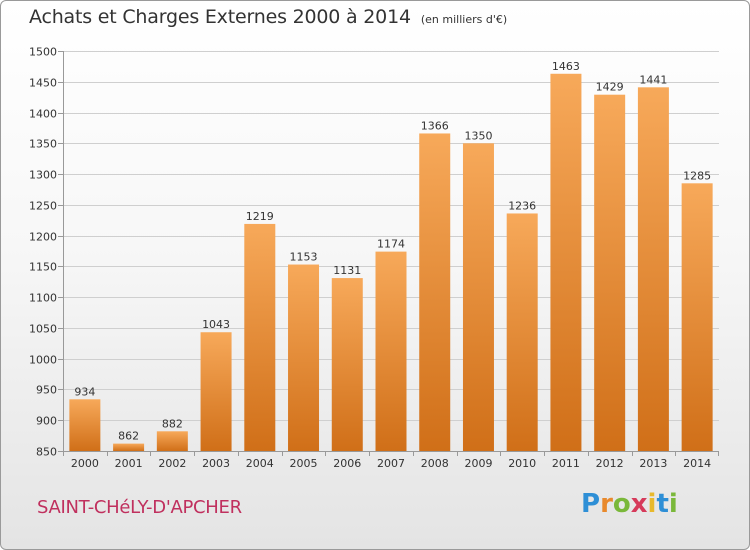 The image size is (750, 550). Describe the element at coordinates (85, 463) in the screenshot. I see `x-tick-label: 2000` at that location.